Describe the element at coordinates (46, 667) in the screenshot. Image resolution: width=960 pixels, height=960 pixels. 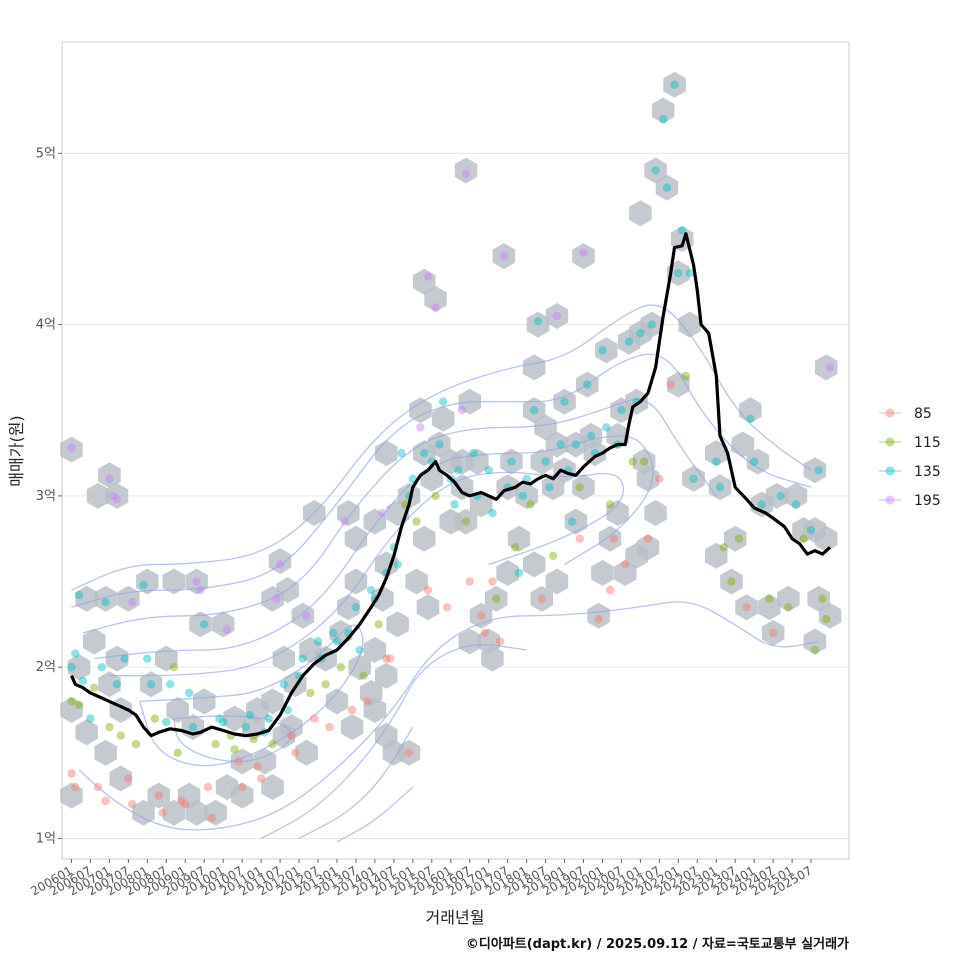
I see `y-tick-label: 2억` at that location.